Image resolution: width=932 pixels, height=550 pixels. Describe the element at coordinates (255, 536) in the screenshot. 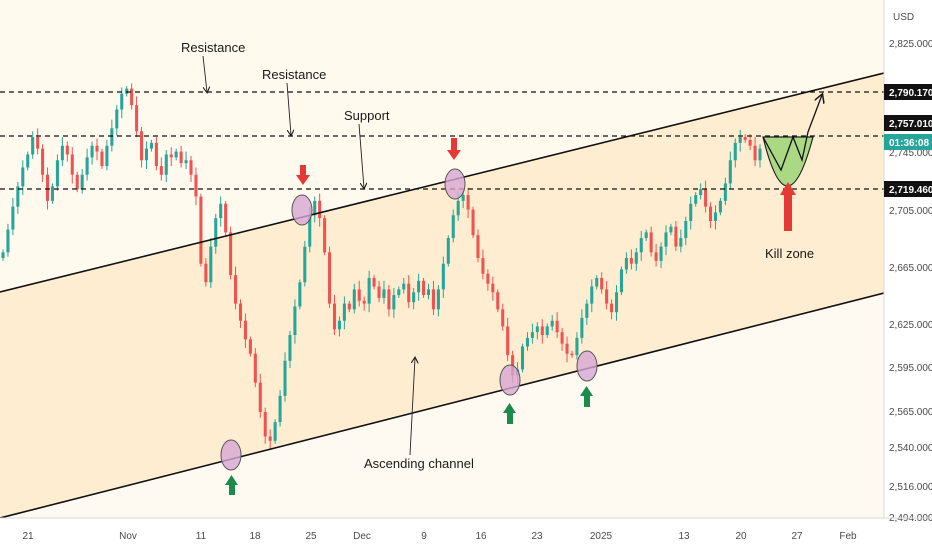

I see `x-tick-label: 18` at that location.